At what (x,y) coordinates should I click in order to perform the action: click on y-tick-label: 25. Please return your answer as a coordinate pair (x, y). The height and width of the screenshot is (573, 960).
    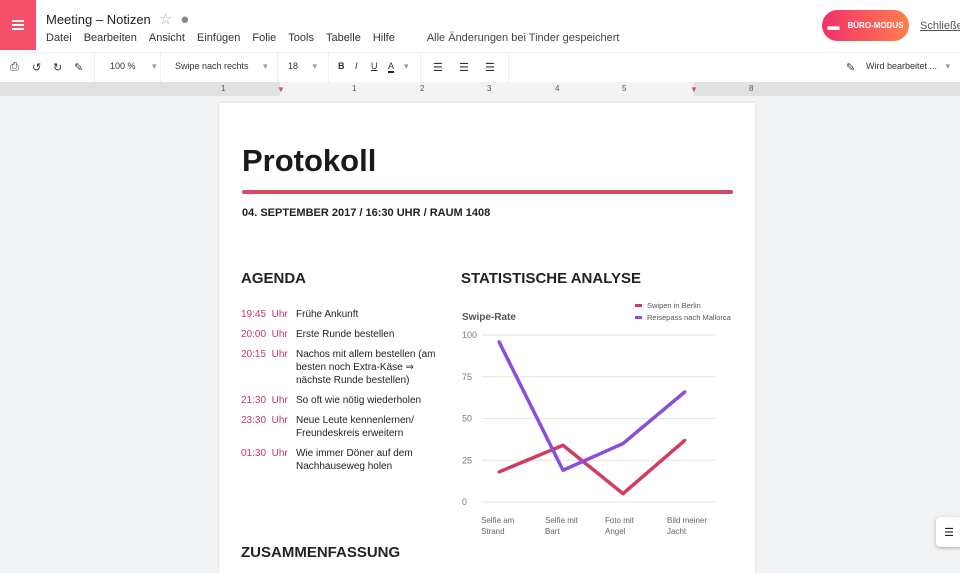
    Looking at the image, I should click on (467, 460).